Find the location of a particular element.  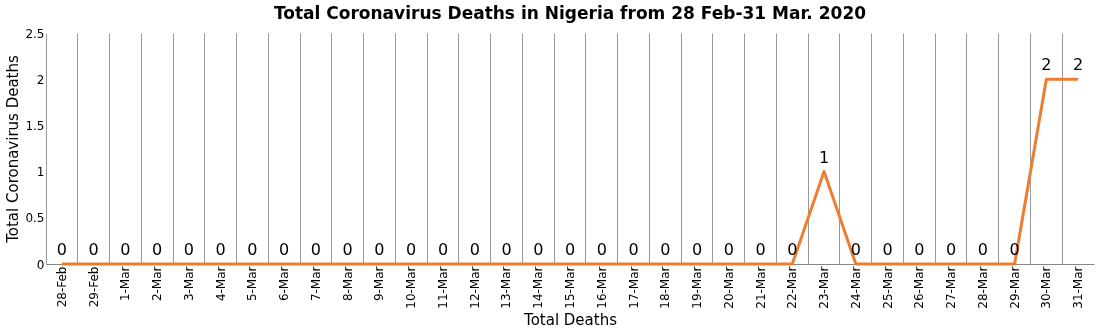

x-tick-label: 22-Mar is located at coordinates (792, 287).